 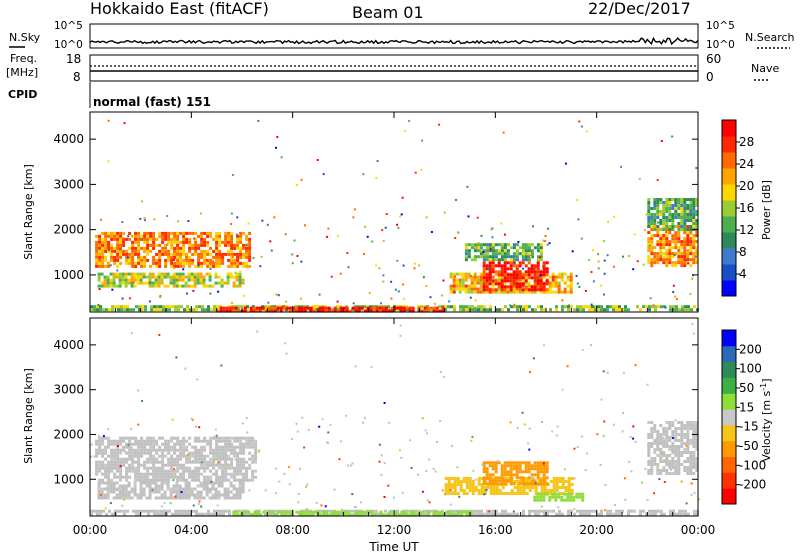 I want to click on power-colorbar-tick-label: 24, so click(x=746, y=164).